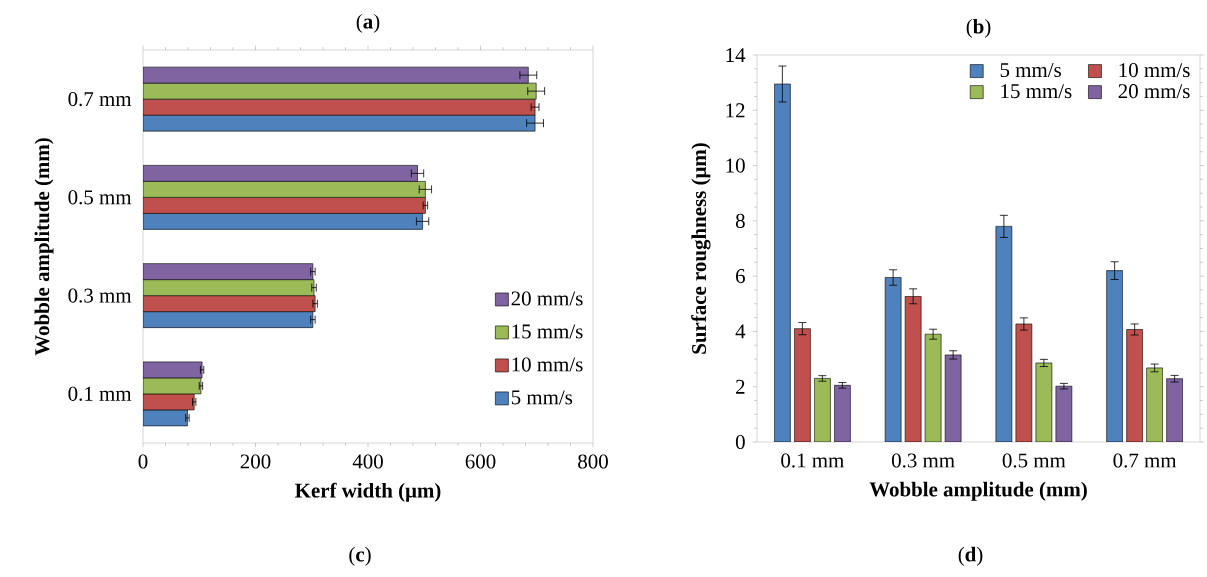 The height and width of the screenshot is (577, 1207). I want to click on x-tick-label: 600, so click(480, 461).